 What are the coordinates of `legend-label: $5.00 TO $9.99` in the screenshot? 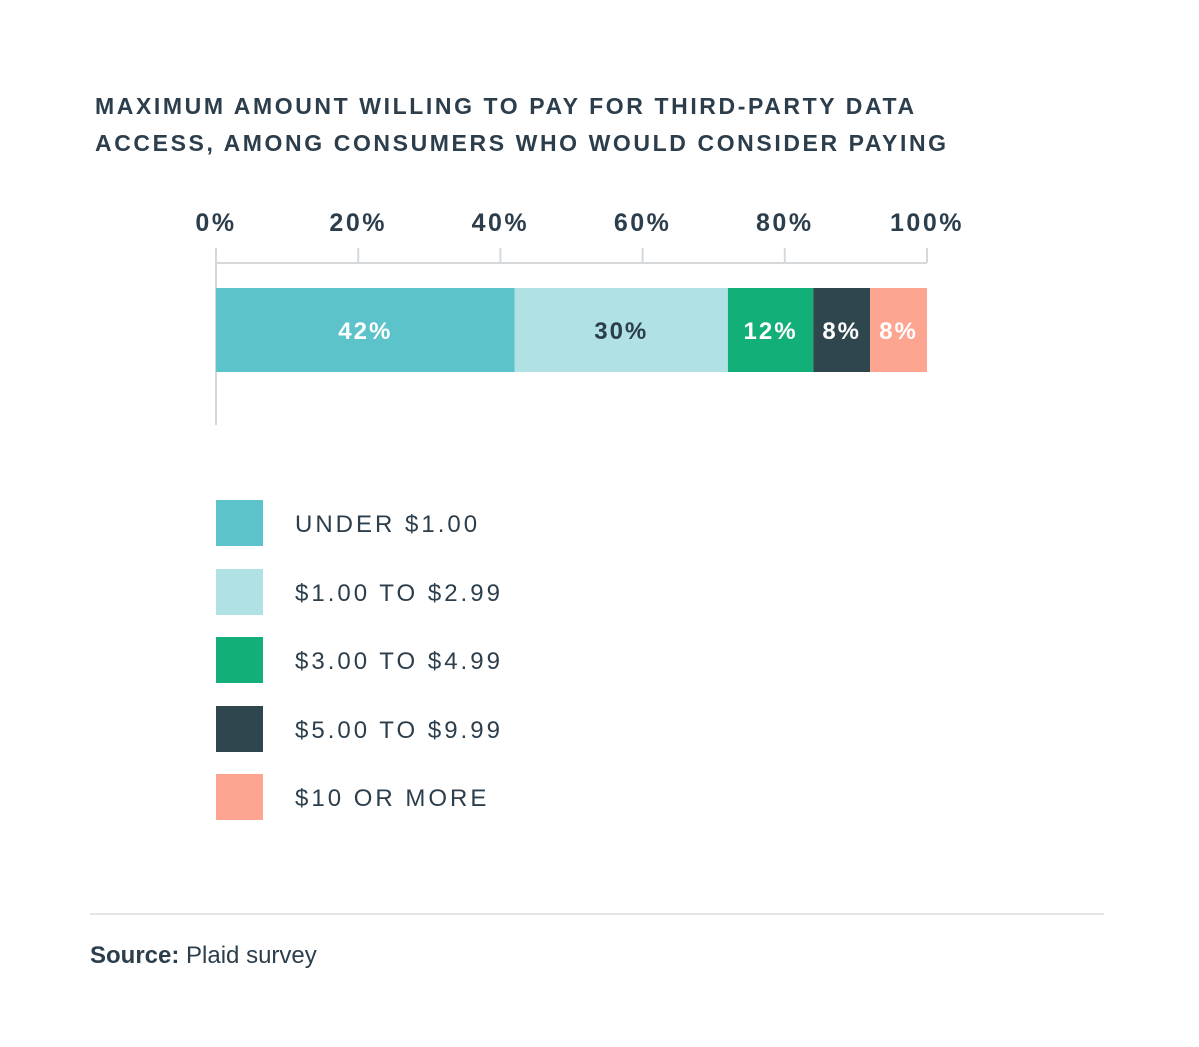 It's located at (399, 730).